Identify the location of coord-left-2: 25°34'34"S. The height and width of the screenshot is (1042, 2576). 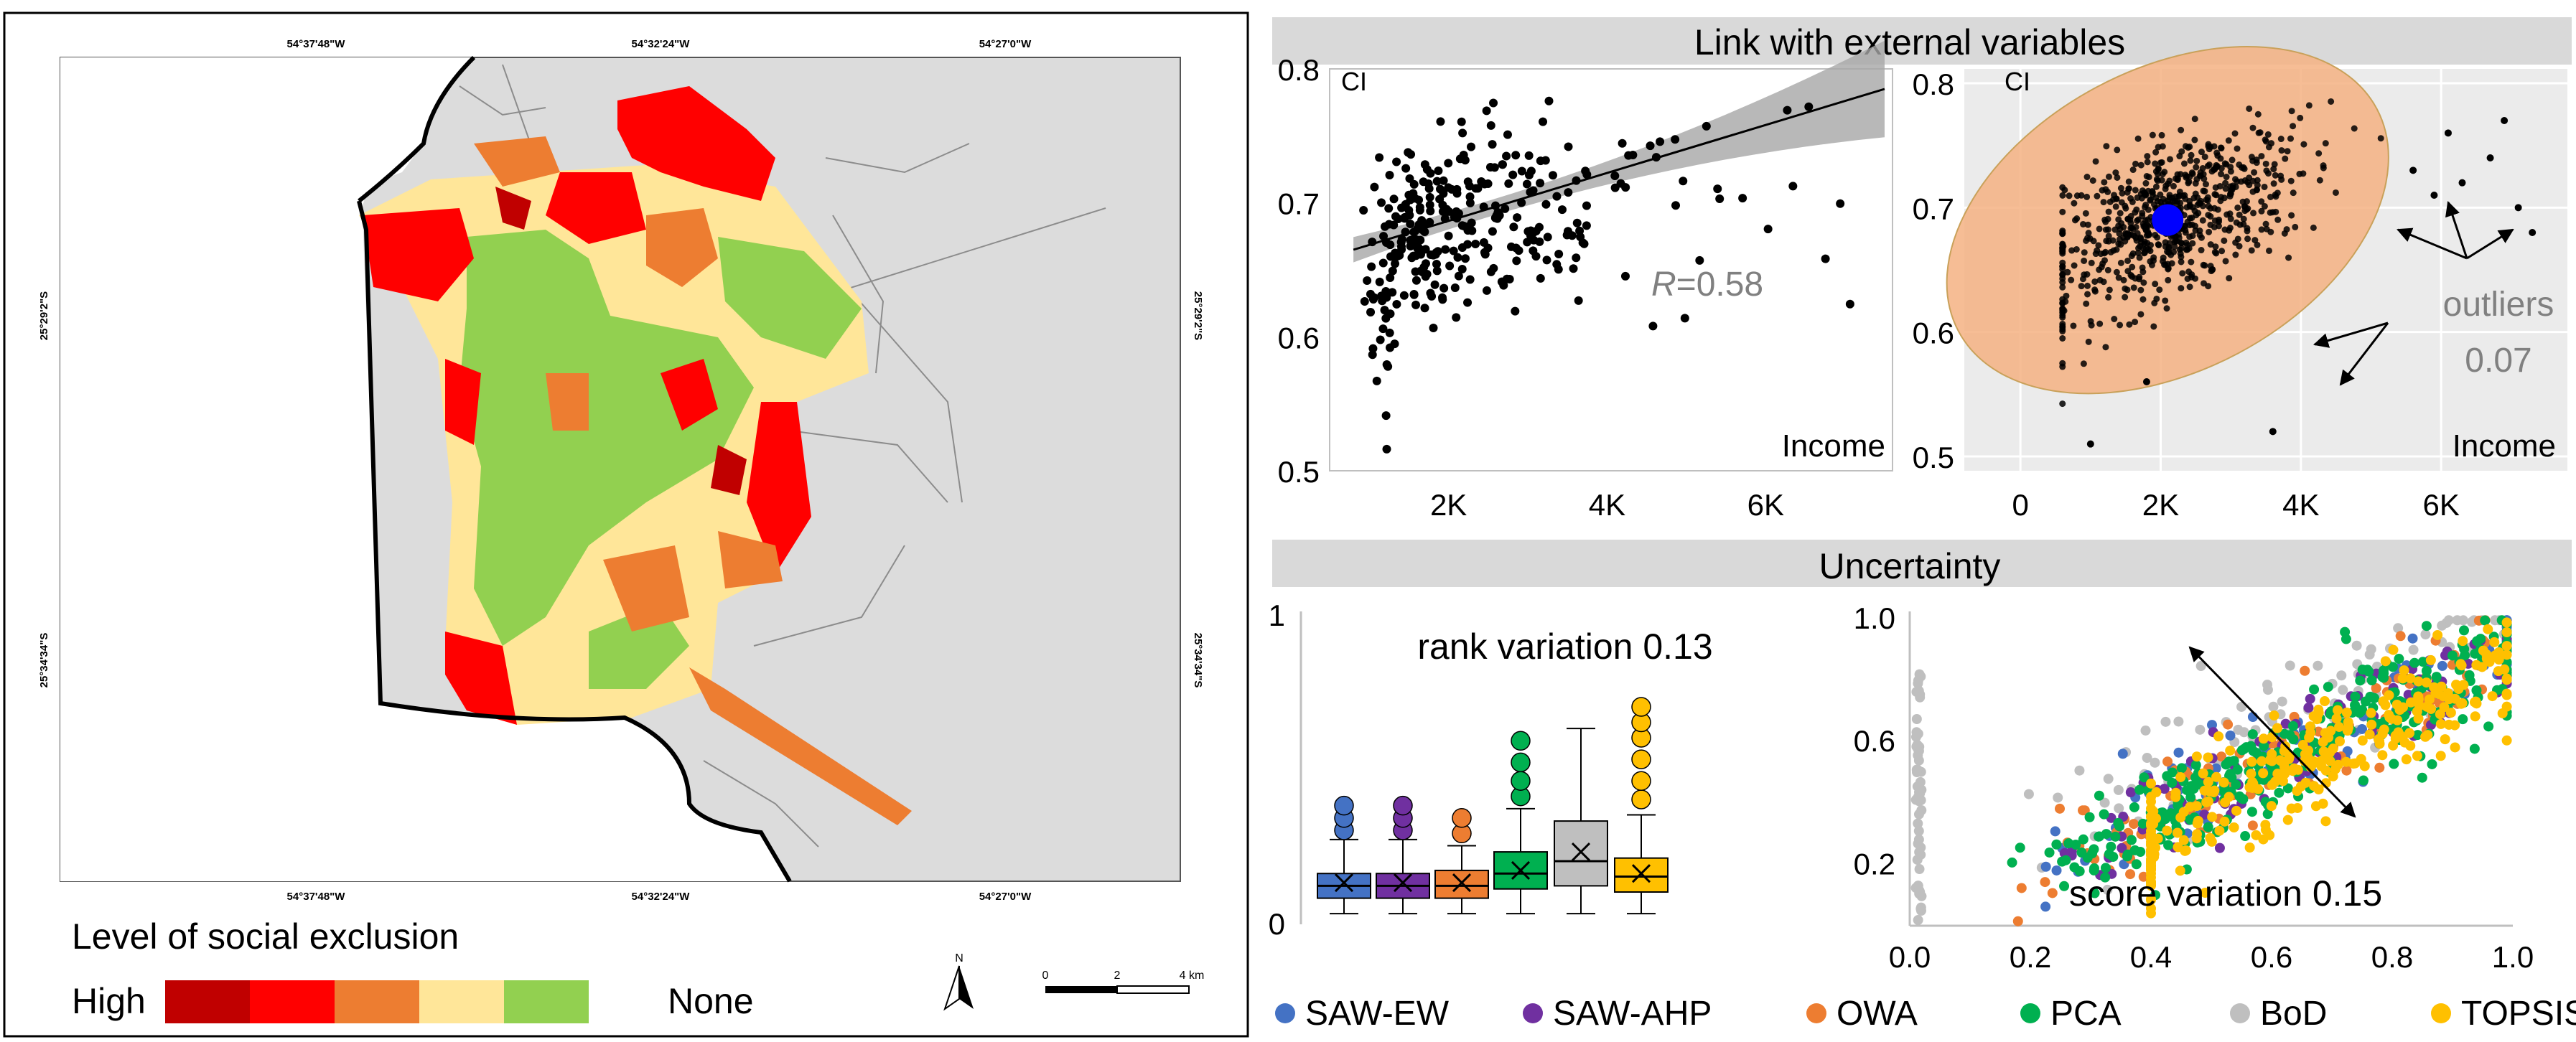
(44, 660).